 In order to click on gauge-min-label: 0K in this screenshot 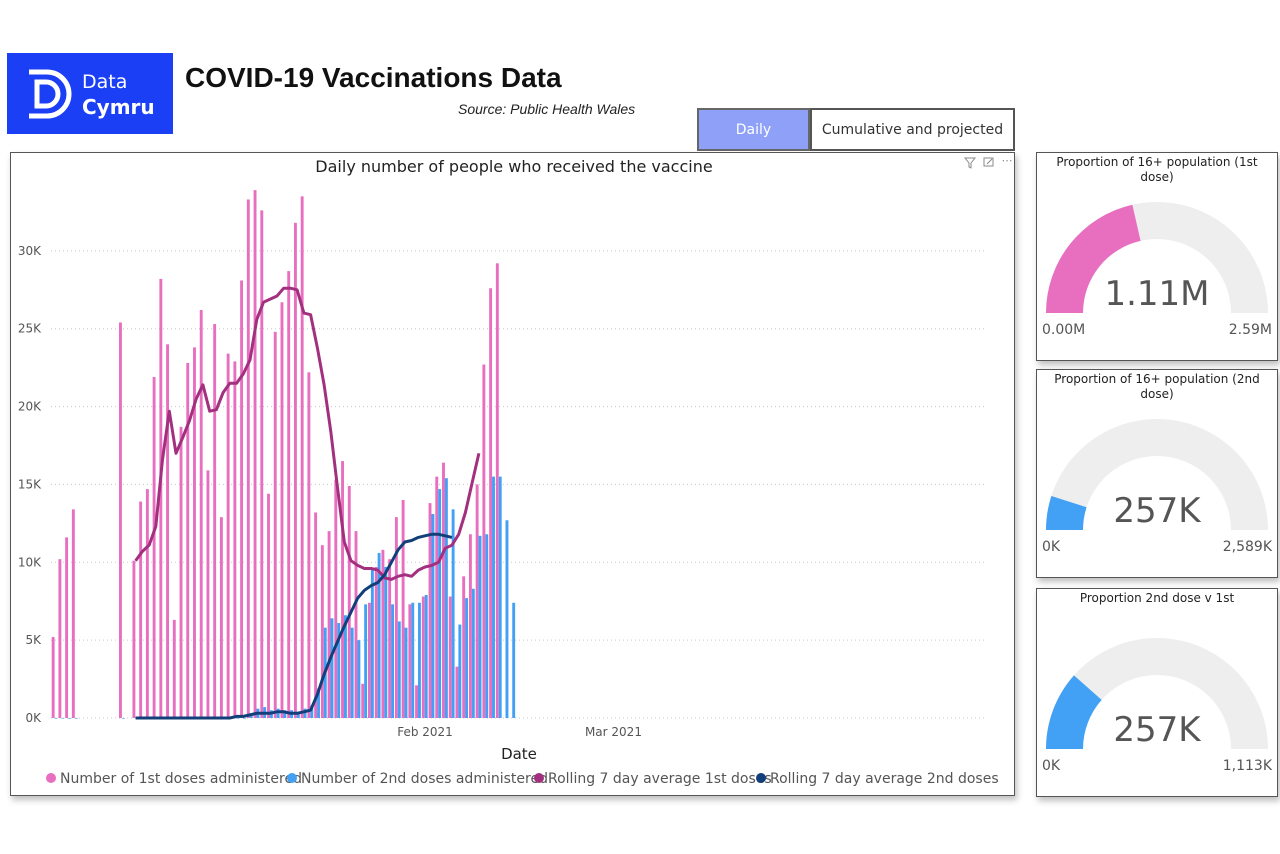, I will do `click(1051, 547)`.